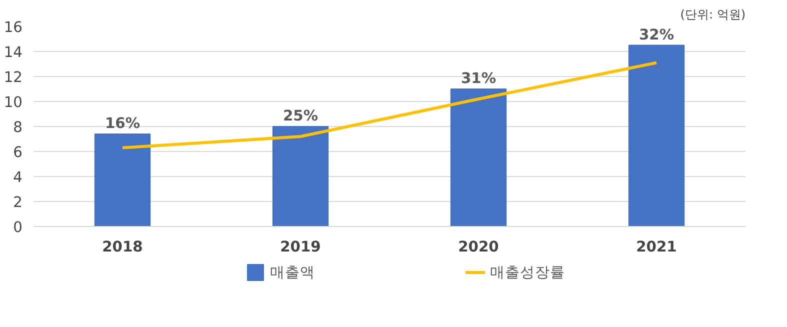  I want to click on annotation: 32%, so click(656, 35).